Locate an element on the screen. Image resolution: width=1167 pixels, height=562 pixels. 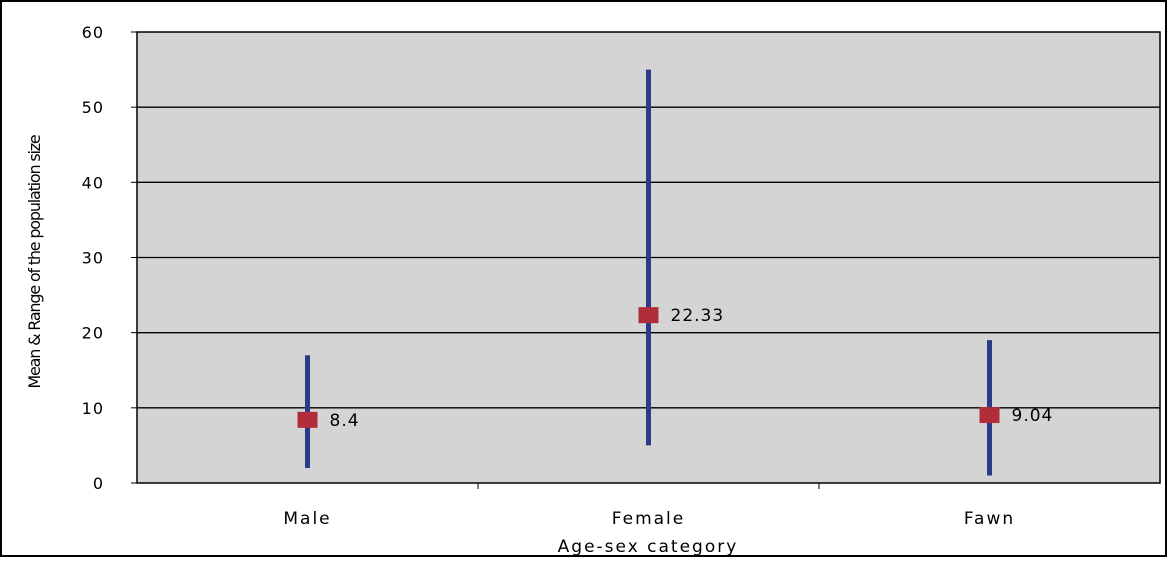
y-tick-labels: 0 10 20 30 40 50 60 is located at coordinates (93, 258).